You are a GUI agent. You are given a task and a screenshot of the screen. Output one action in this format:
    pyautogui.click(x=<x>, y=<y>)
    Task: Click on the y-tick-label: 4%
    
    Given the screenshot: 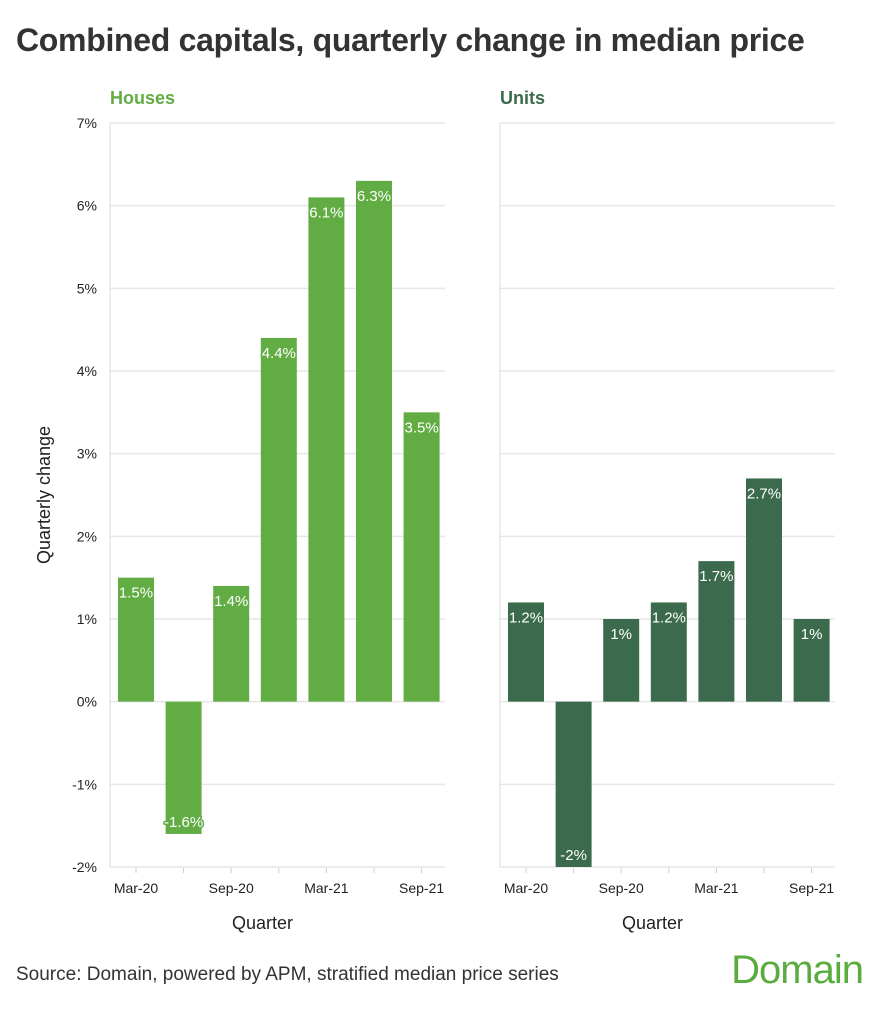 What is the action you would take?
    pyautogui.click(x=87, y=371)
    